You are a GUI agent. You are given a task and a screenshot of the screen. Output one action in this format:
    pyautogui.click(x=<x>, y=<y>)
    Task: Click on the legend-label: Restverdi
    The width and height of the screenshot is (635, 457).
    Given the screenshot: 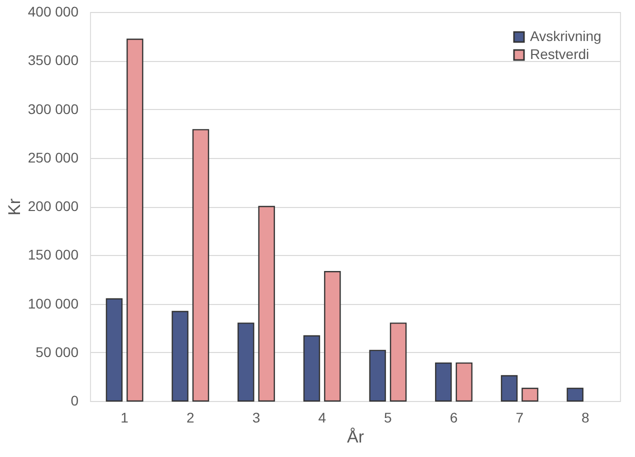 What is the action you would take?
    pyautogui.click(x=560, y=54)
    